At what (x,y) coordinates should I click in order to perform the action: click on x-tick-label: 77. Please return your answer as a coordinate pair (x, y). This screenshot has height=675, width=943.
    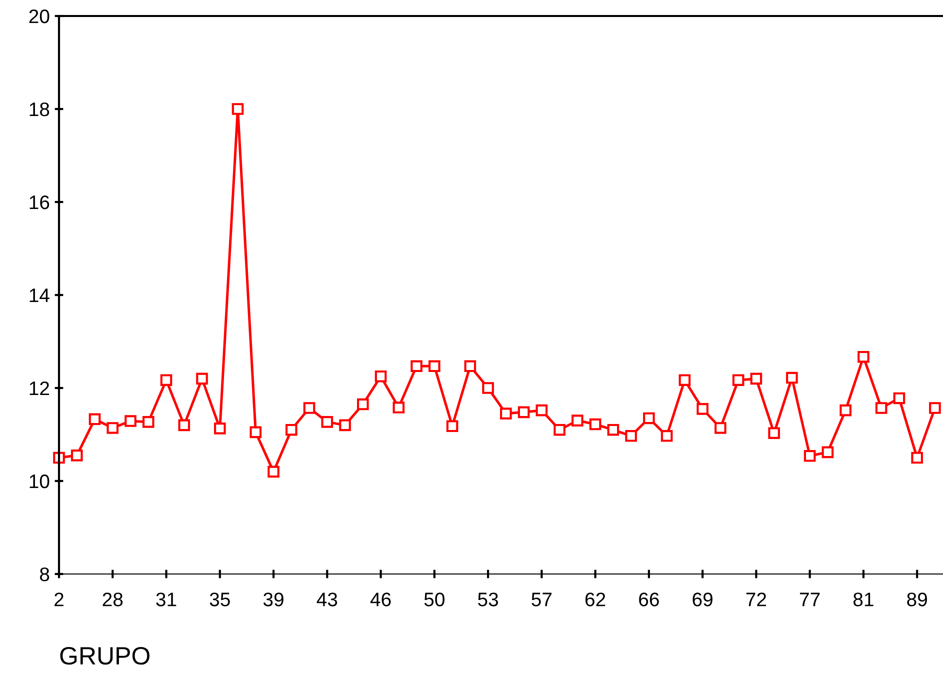
    Looking at the image, I should click on (810, 599).